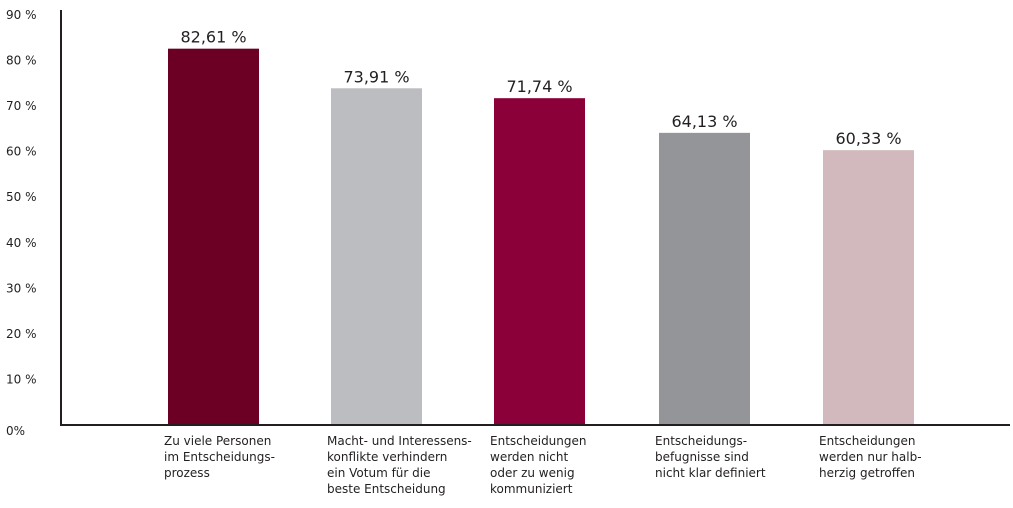  I want to click on y-tick-label: 80 %, so click(21, 61).